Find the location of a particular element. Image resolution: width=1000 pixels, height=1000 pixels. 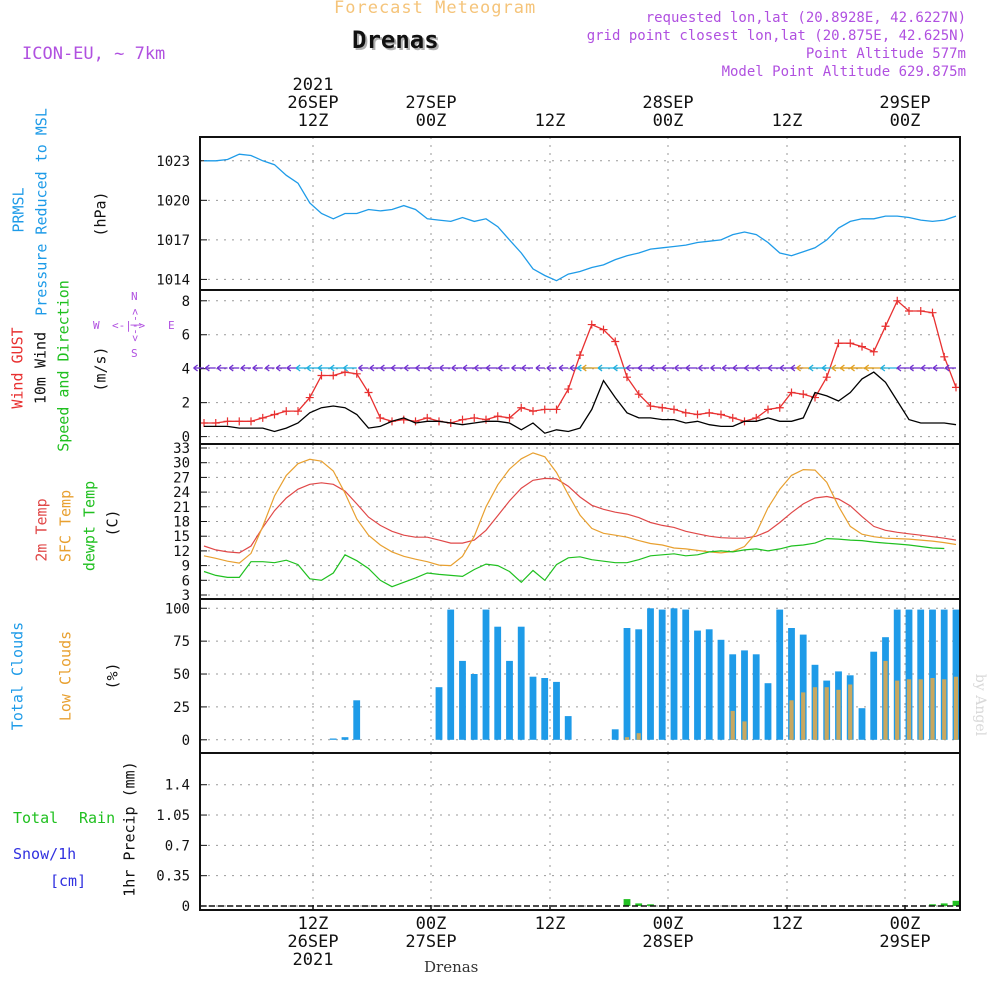

footer-location: Drenas is located at coordinates (451, 967).